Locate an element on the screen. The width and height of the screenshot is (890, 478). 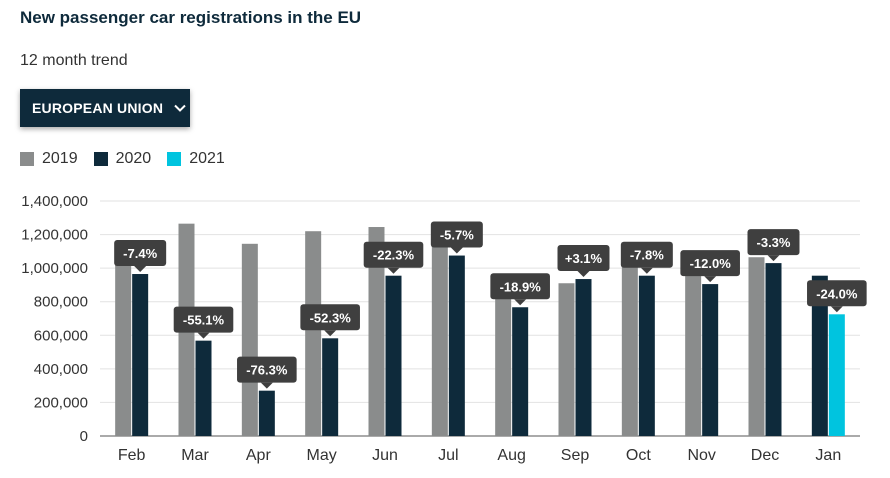
callout-label: -12.0% is located at coordinates (711, 263).